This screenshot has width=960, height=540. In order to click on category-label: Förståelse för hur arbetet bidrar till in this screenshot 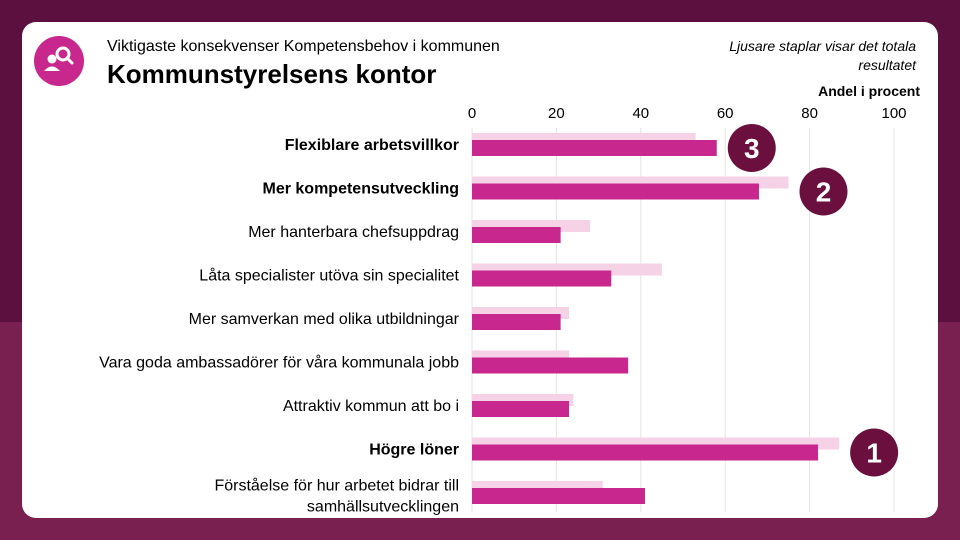, I will do `click(336, 486)`.